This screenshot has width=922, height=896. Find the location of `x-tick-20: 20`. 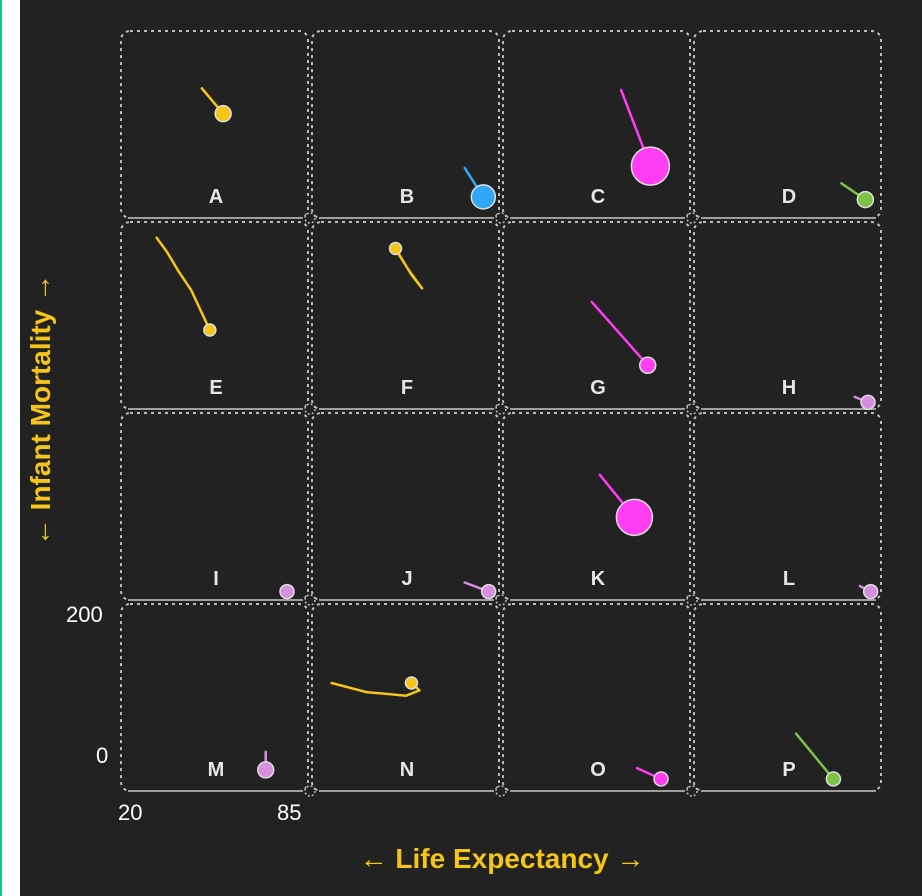

x-tick-20: 20 is located at coordinates (130, 812).